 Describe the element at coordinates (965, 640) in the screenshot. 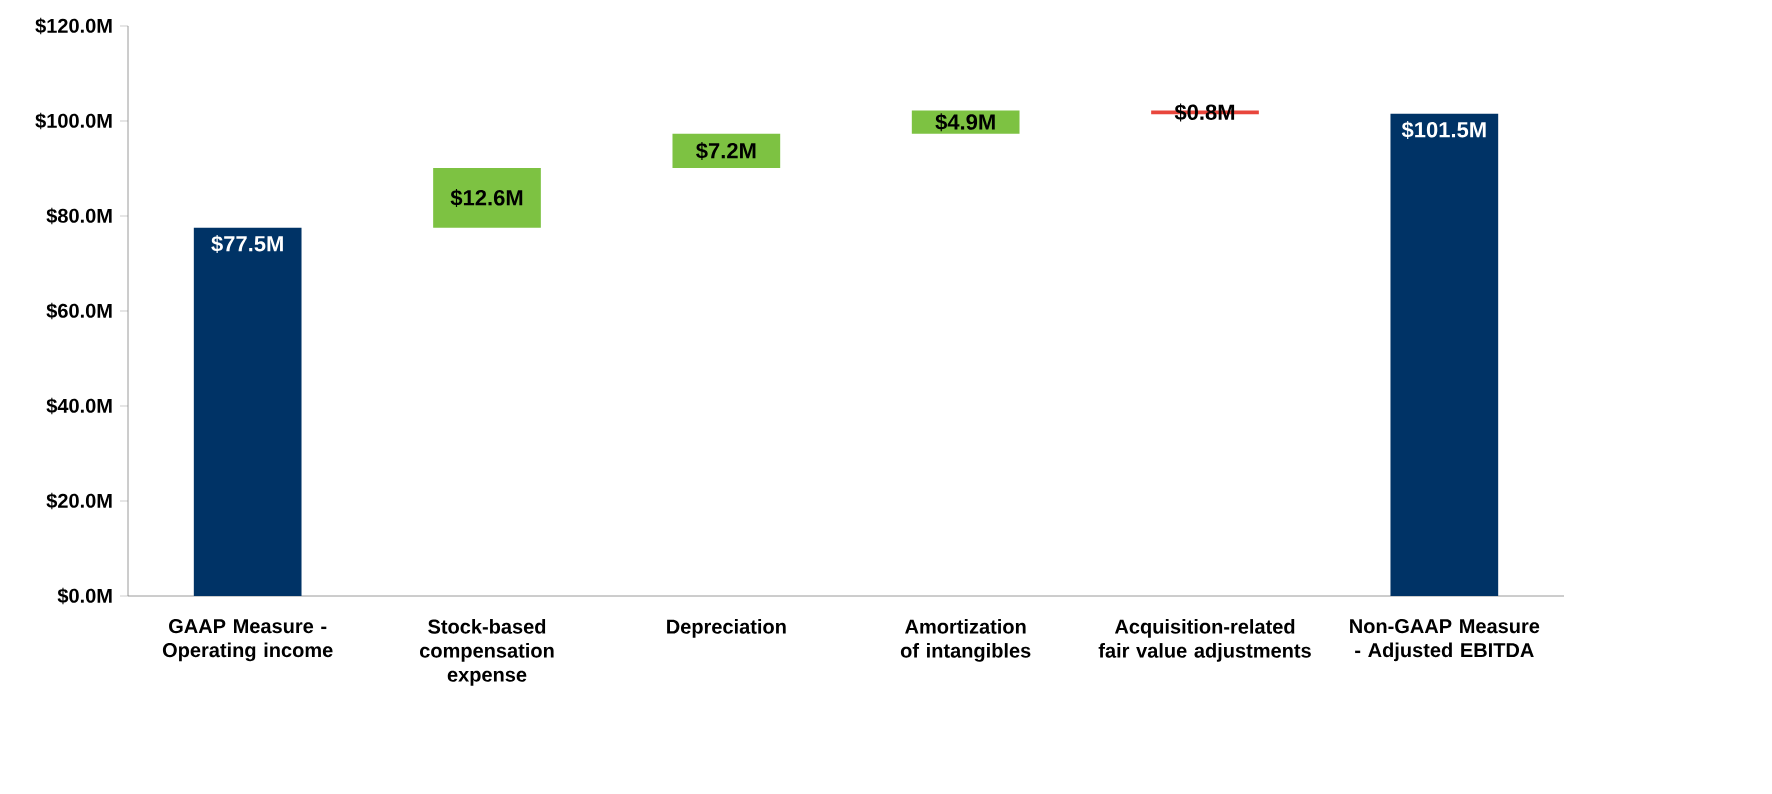

I see `x-tick-label: Amortization of intangibles` at that location.